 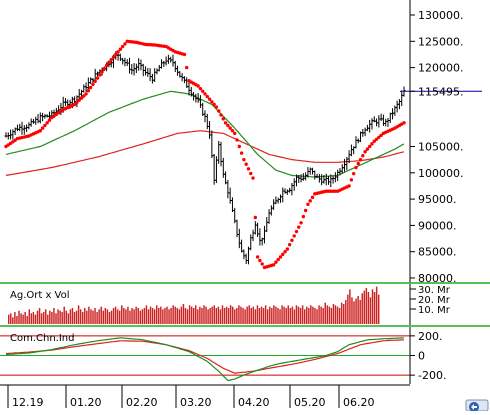 I want to click on cci-title: Com.Chn.Ind, so click(x=42, y=338).